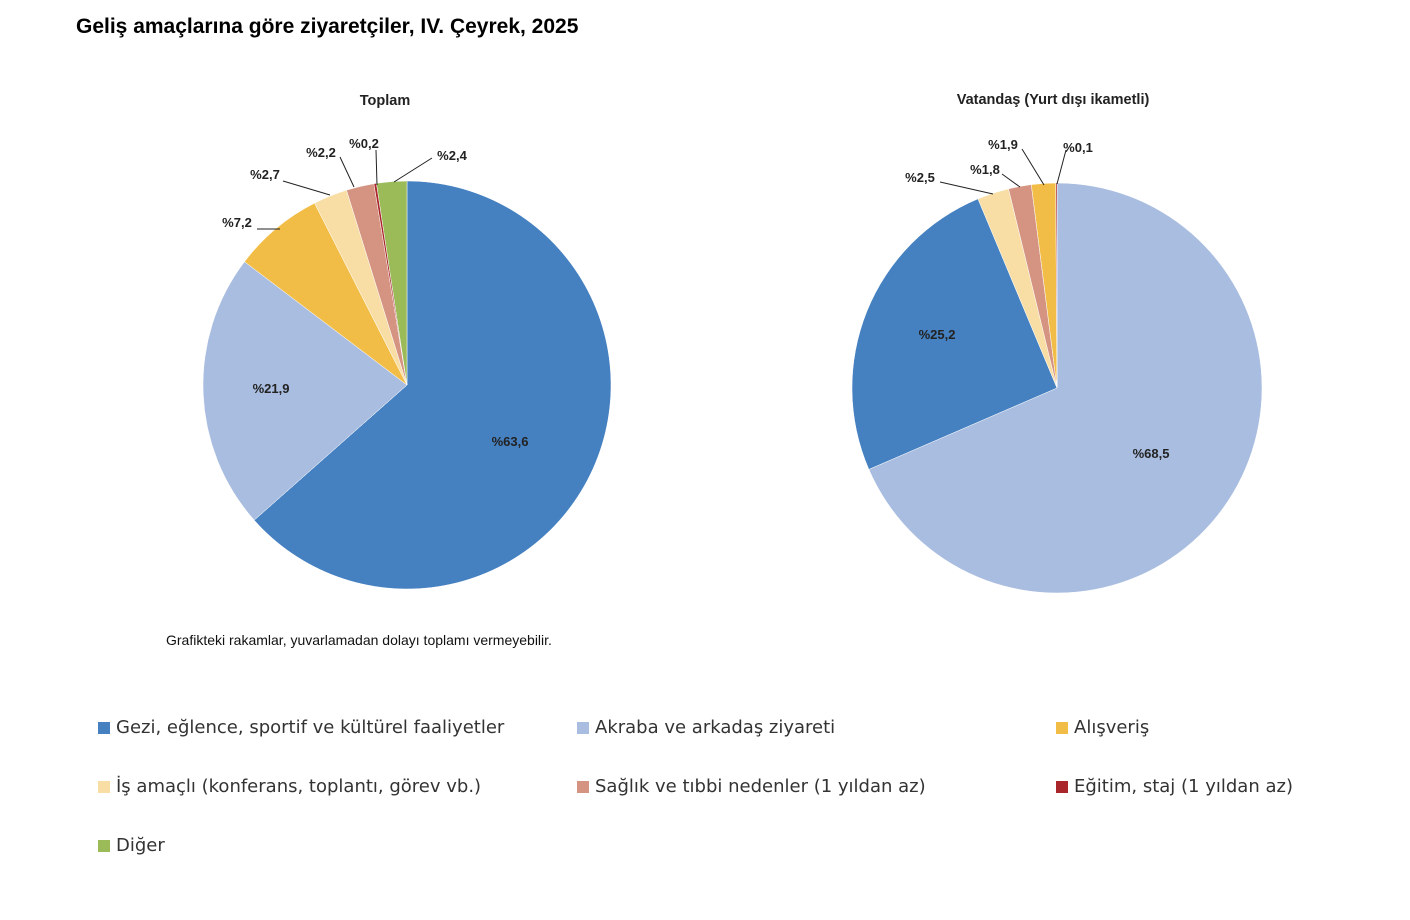  I want to click on legend-item: Alışveriş, so click(1102, 727).